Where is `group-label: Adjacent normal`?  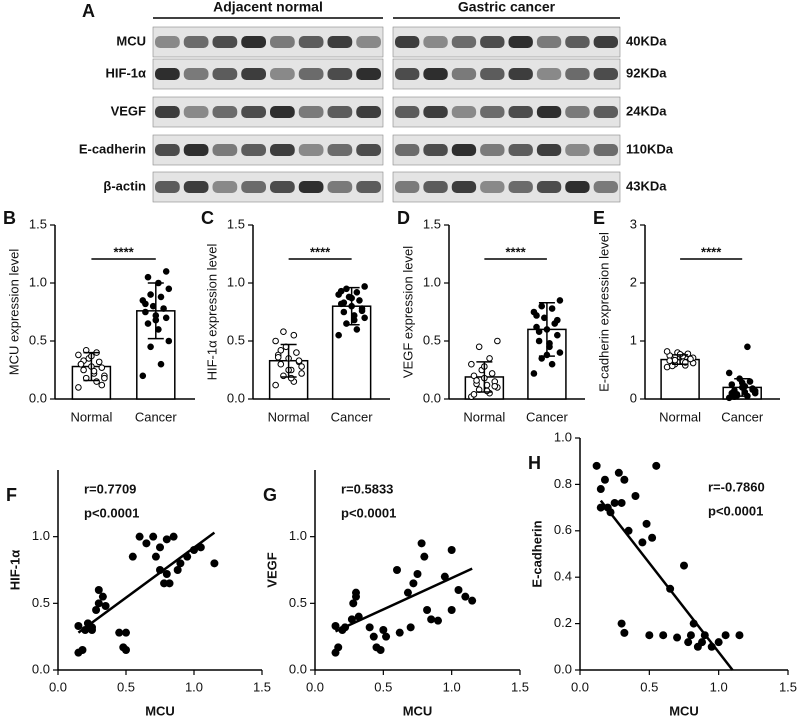 group-label: Adjacent normal is located at coordinates (268, 7).